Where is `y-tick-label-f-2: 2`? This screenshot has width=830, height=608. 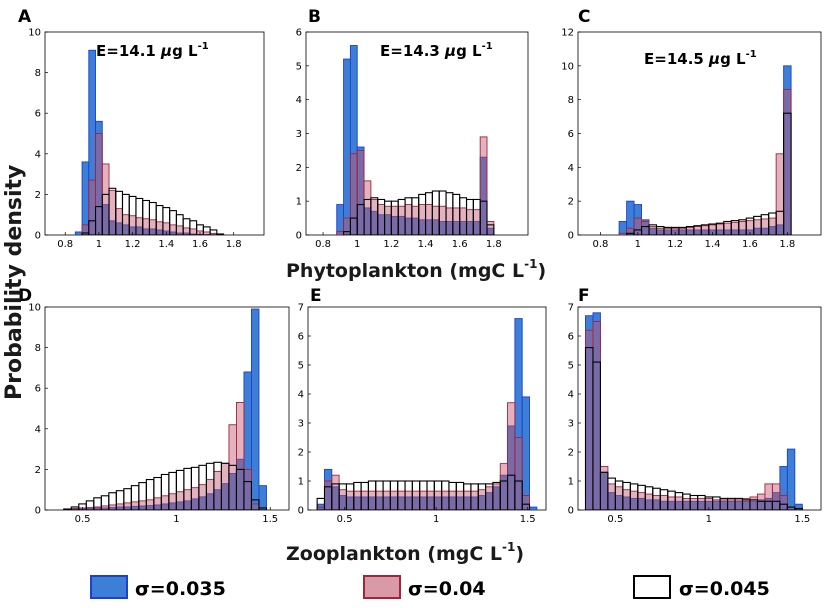 y-tick-label-f-2: 2 is located at coordinates (571, 453).